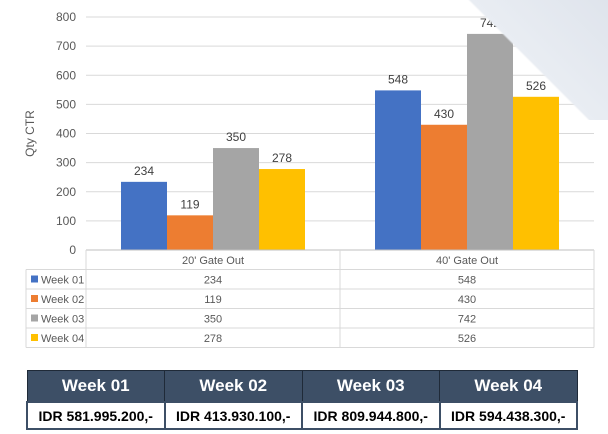  Describe the element at coordinates (66, 46) in the screenshot. I see `y-tick-label-700: 700` at that location.